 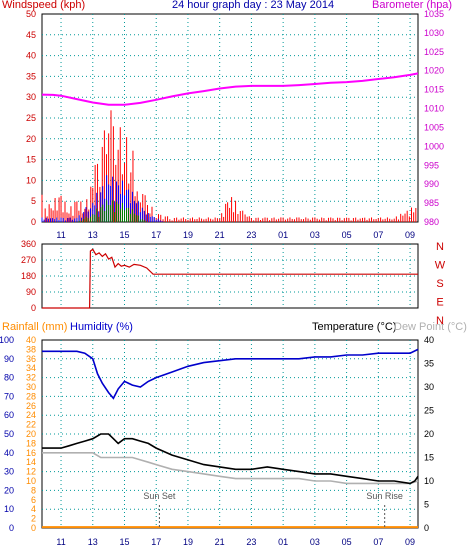 What do you see at coordinates (315, 235) in the screenshot?
I see `wind-x-tick-label: 03` at bounding box center [315, 235].